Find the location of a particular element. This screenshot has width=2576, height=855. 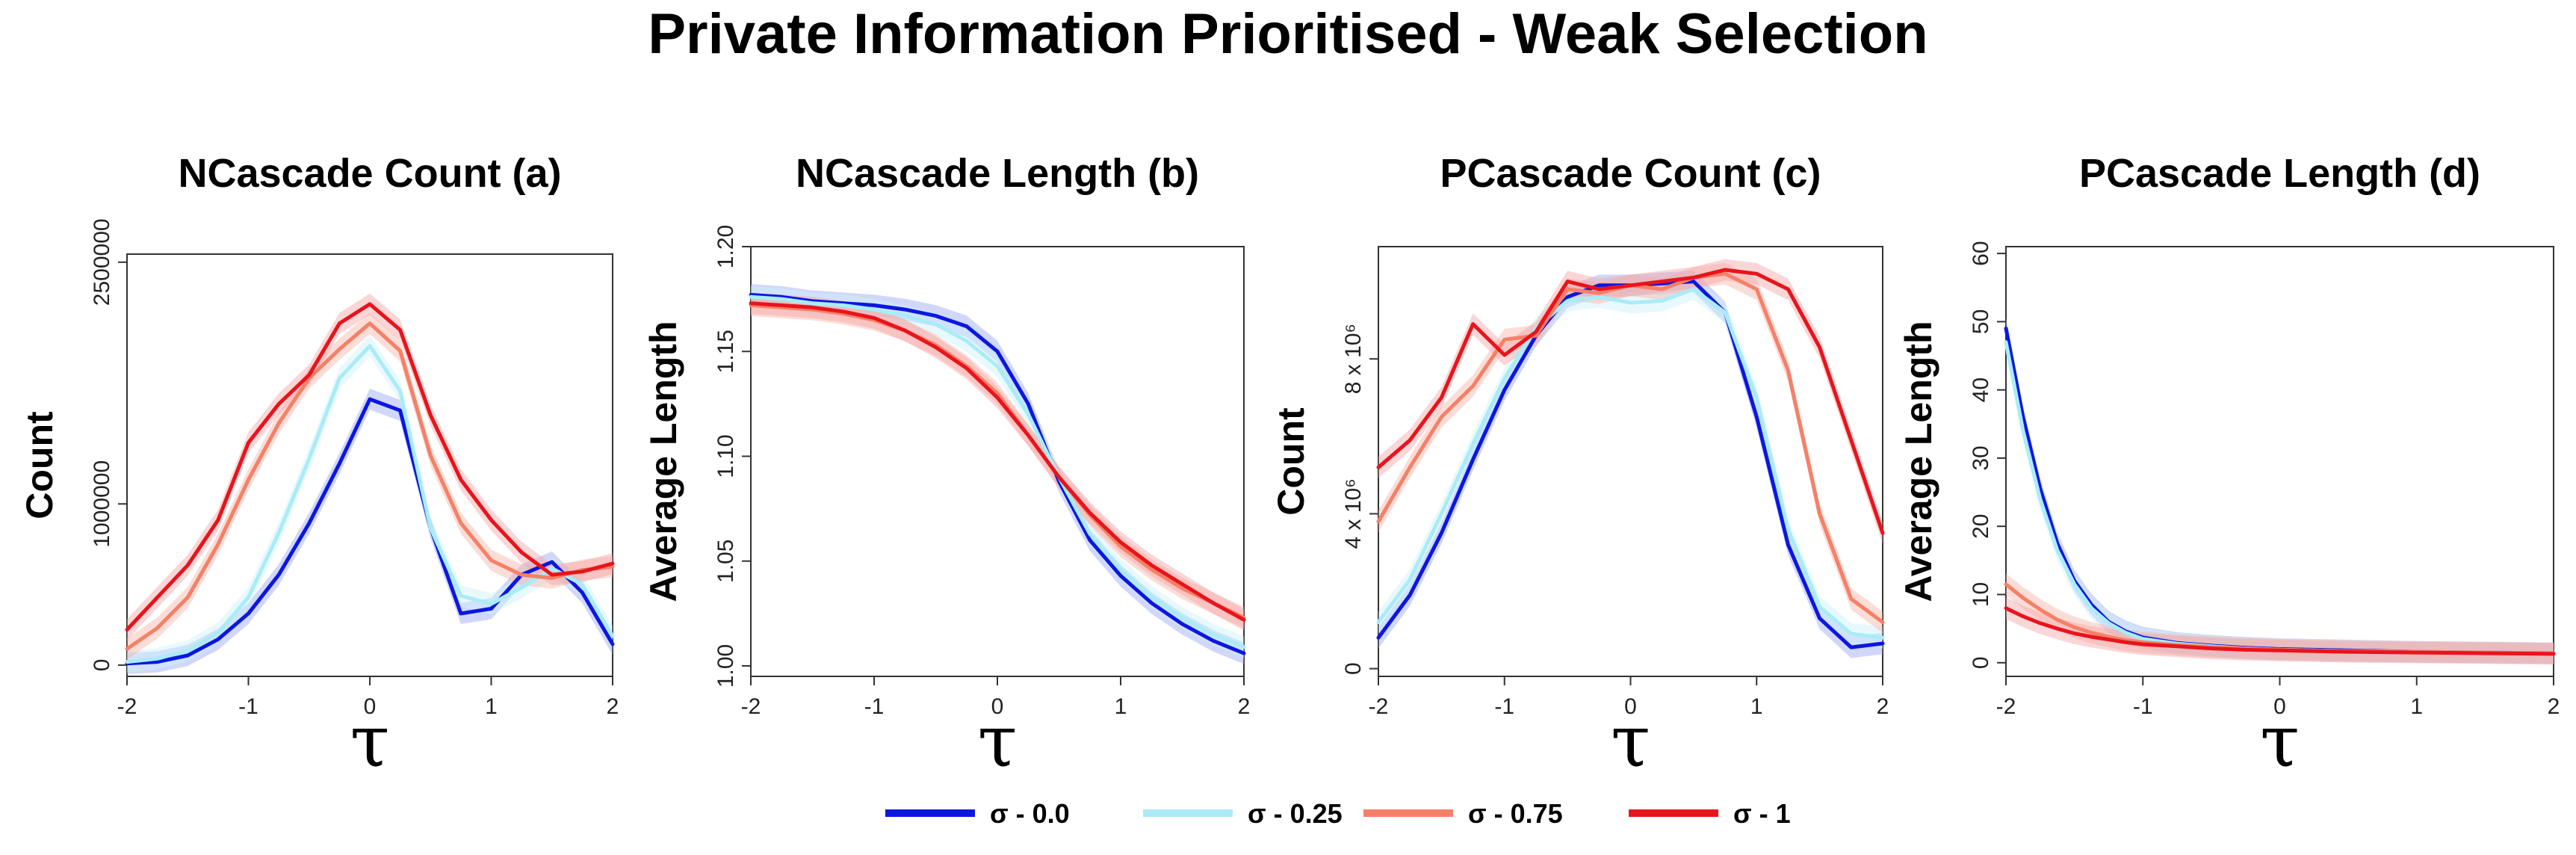

y-tick-label: 1.10 is located at coordinates (725, 456).